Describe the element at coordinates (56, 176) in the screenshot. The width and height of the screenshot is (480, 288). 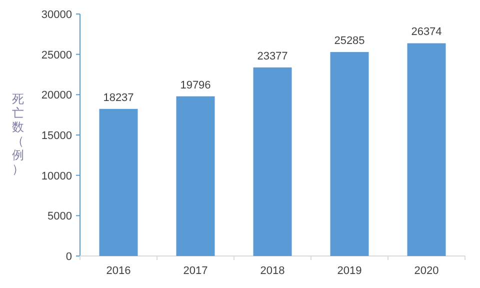
I see `y-tick-label: 10000` at that location.